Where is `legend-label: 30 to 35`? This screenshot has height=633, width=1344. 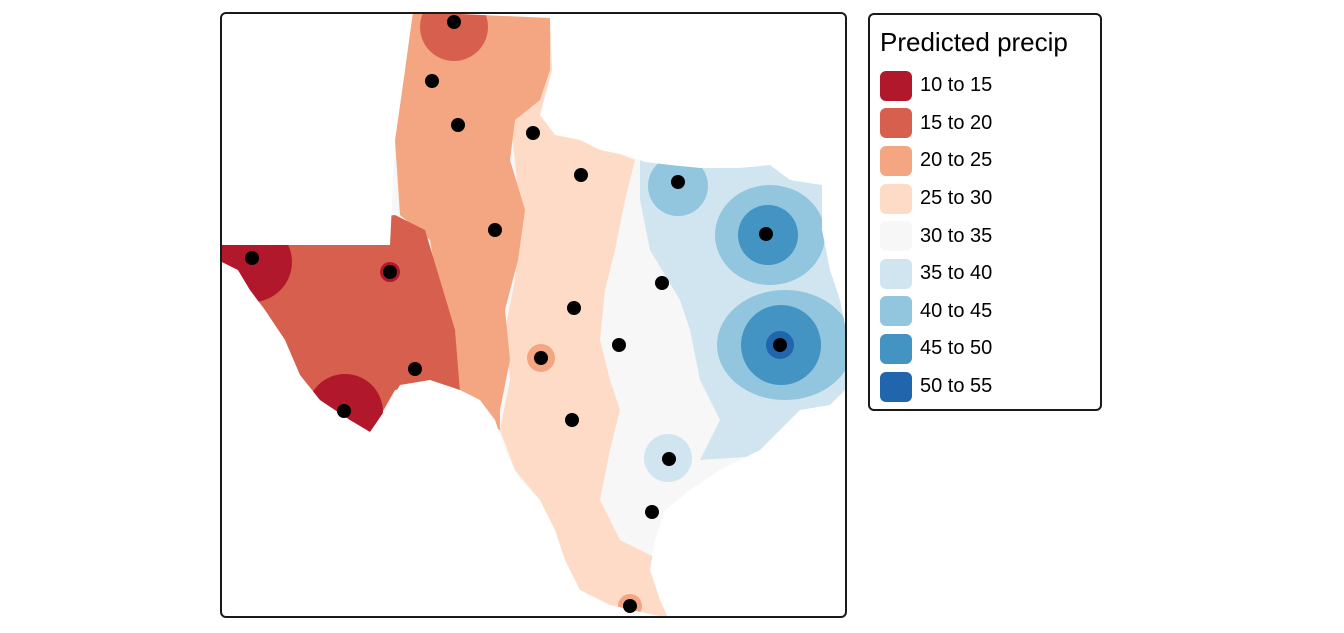 legend-label: 30 to 35 is located at coordinates (956, 235).